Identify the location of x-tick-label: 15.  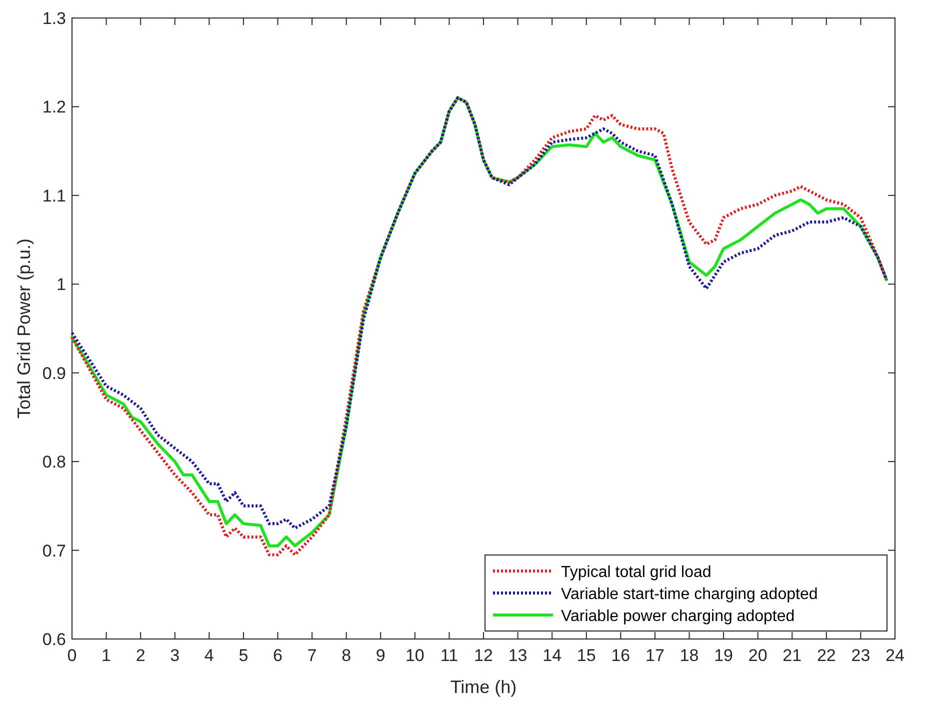
(586, 655).